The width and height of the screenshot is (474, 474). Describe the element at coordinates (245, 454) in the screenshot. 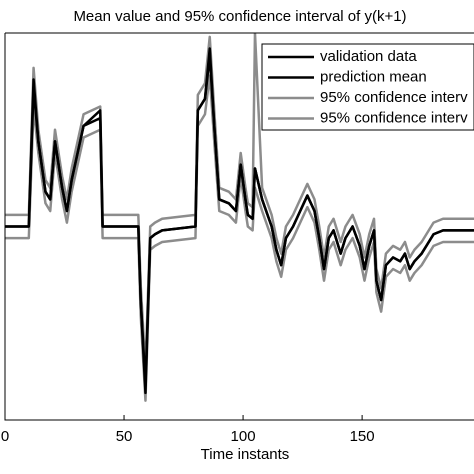

I see `x-axis-label: Time instants` at that location.